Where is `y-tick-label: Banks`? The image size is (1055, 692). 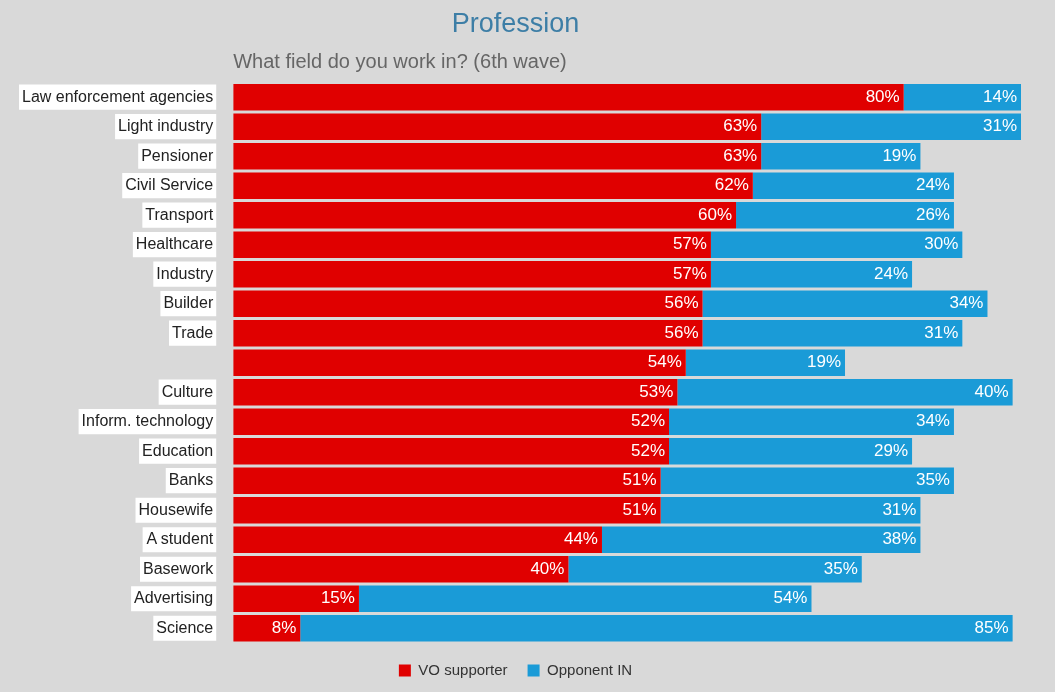
y-tick-label: Banks is located at coordinates (191, 480).